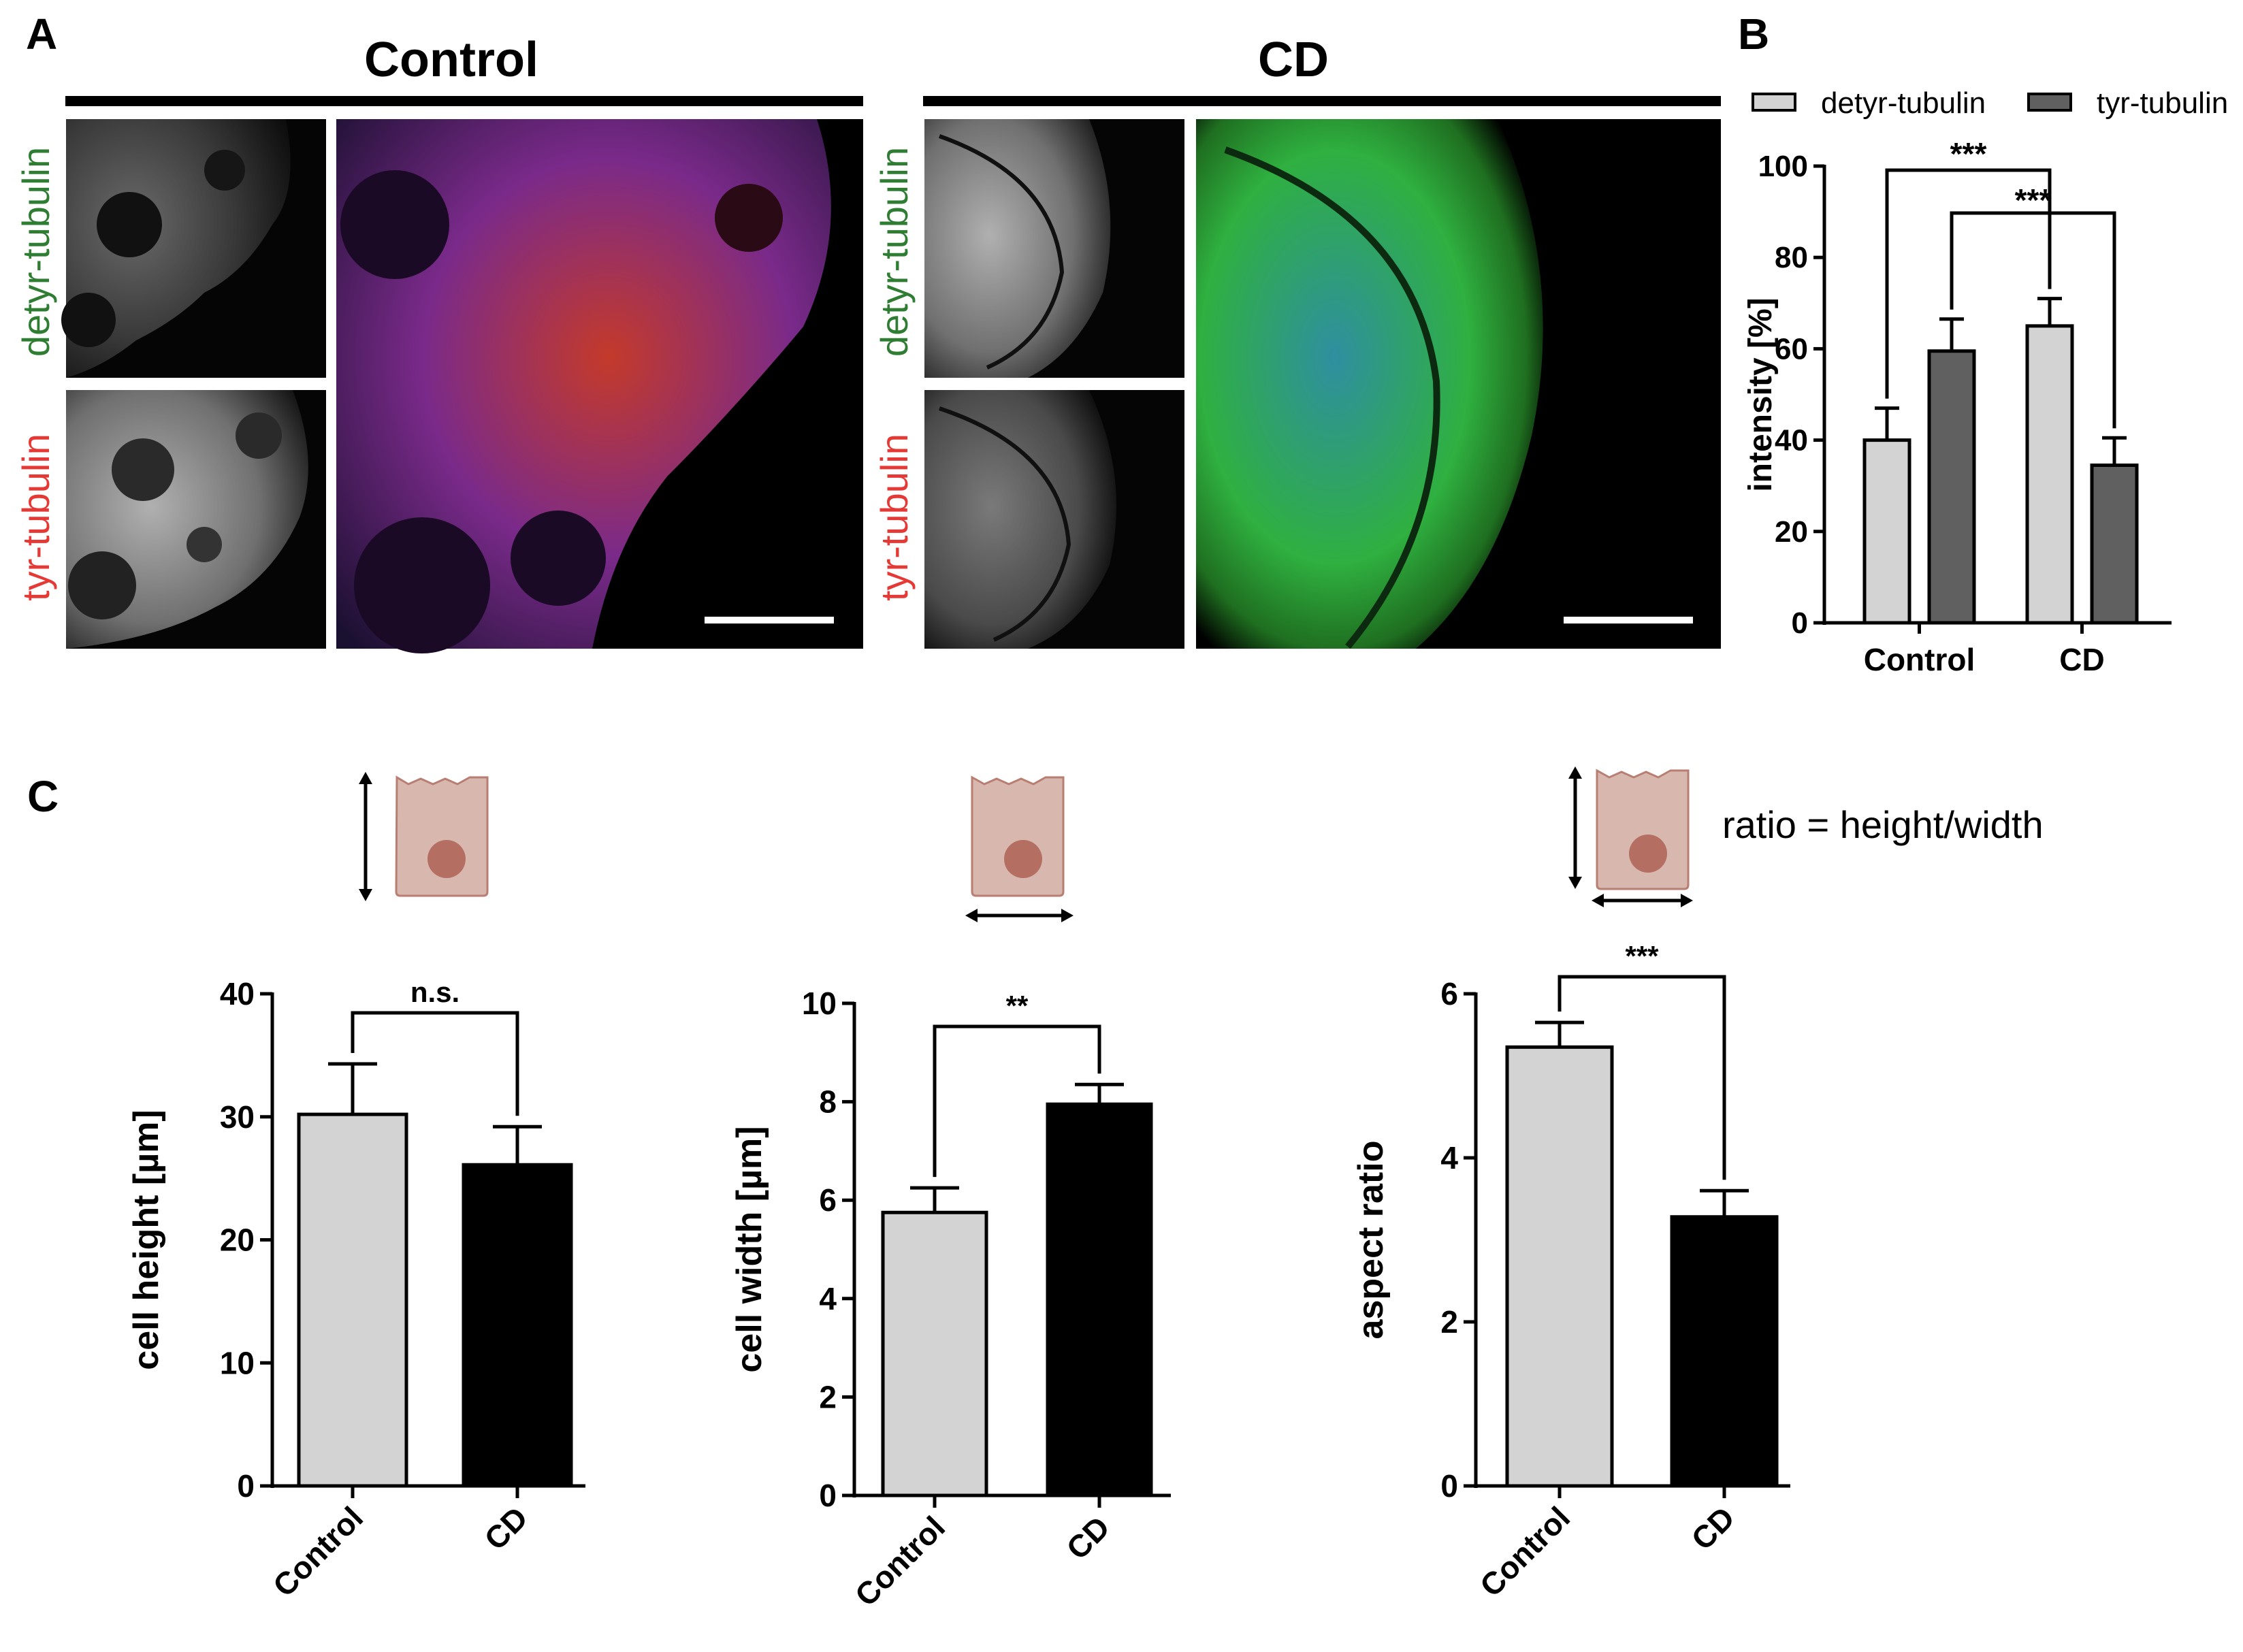 The image size is (2243, 1652). What do you see at coordinates (1883, 824) in the screenshot?
I see `ratio-formula-text: ratio = height/width` at bounding box center [1883, 824].